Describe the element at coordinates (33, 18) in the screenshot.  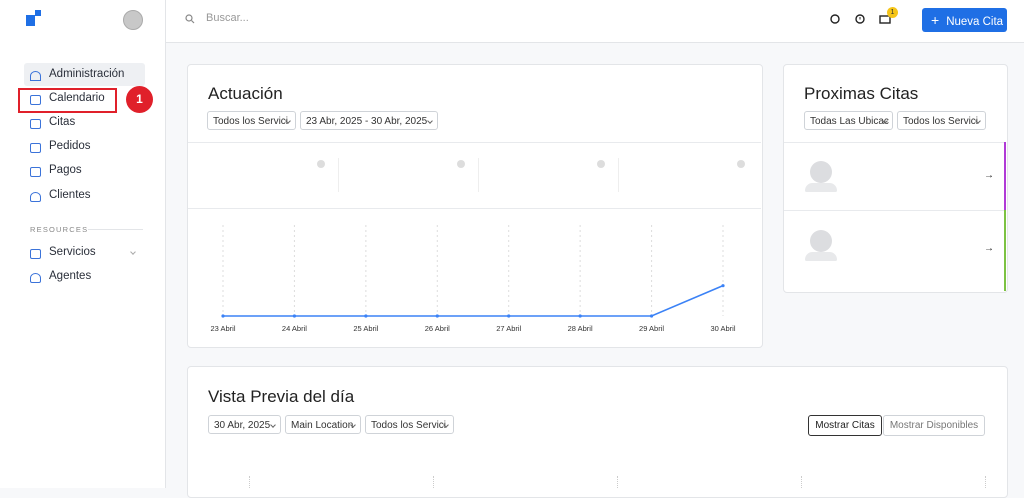
I see `logo` at that location.